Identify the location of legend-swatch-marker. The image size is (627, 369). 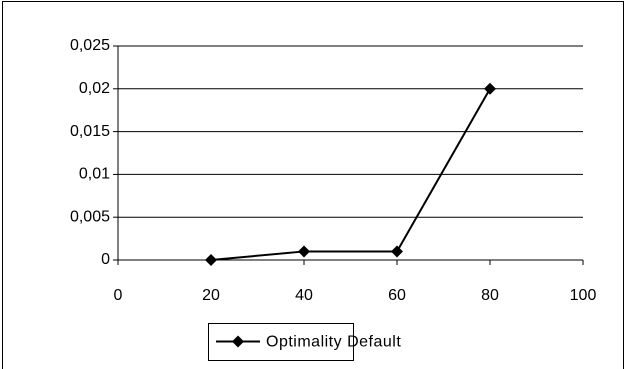
(238, 341).